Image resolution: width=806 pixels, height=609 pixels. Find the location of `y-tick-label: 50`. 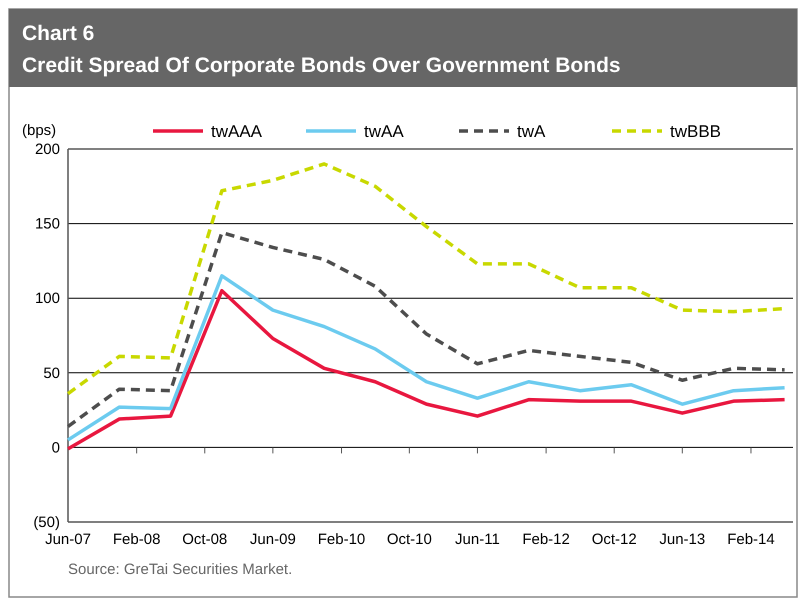

y-tick-label: 50 is located at coordinates (51, 373).